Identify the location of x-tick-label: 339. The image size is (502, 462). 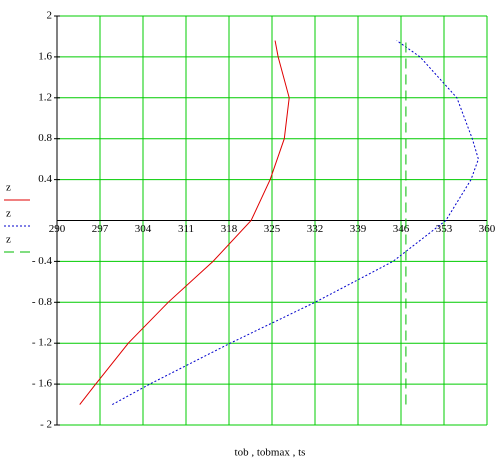
(358, 229).